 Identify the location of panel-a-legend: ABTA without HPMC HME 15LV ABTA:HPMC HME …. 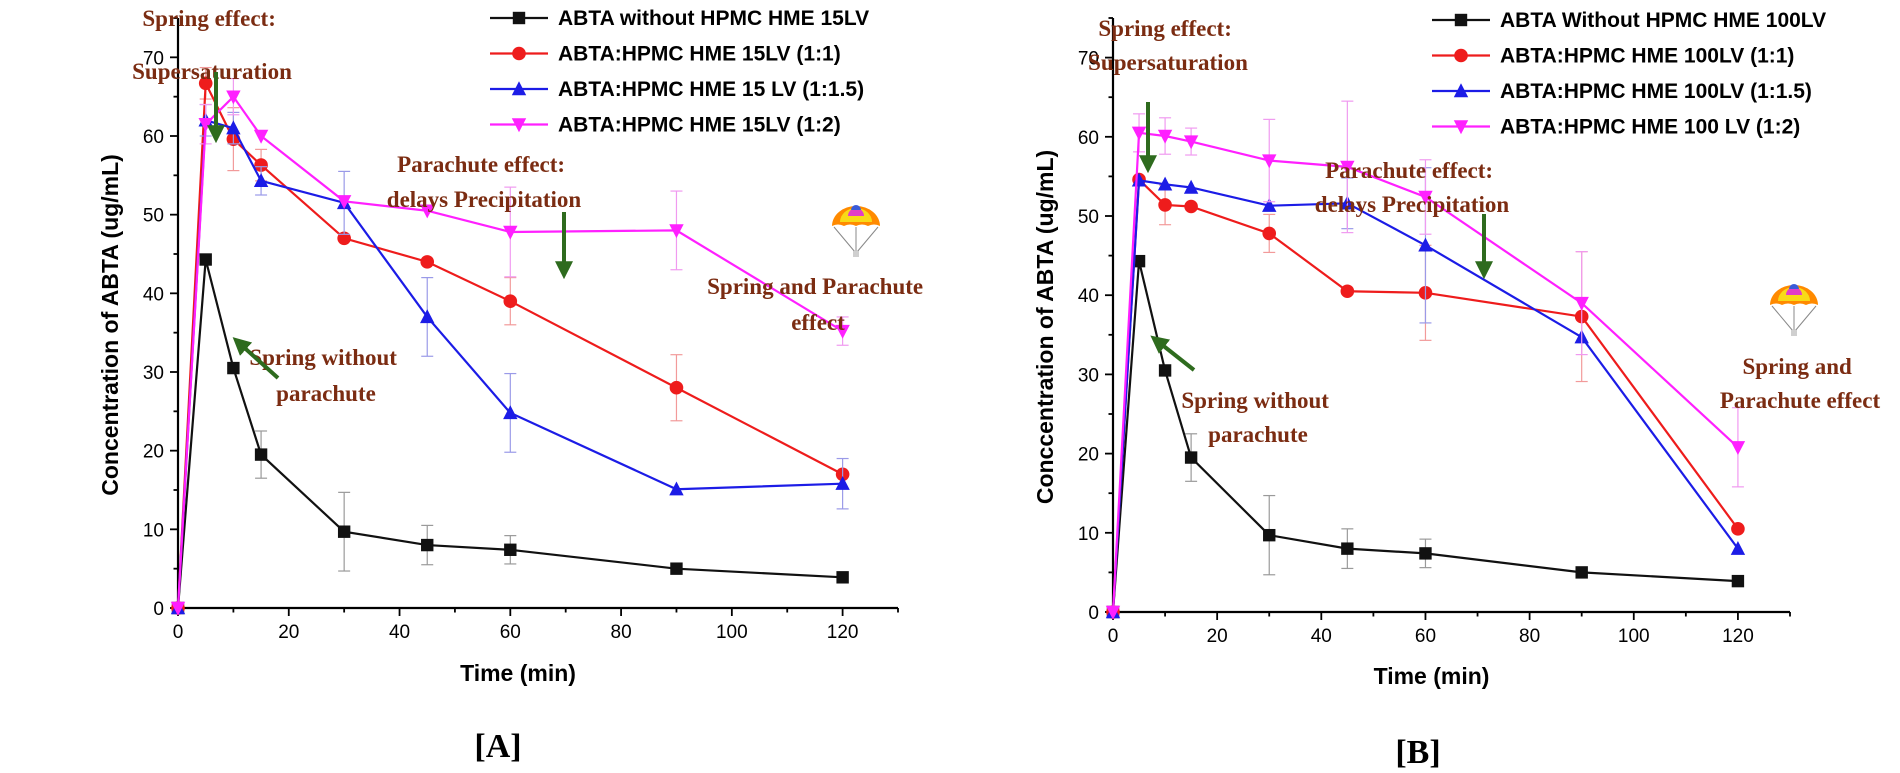
(679, 72).